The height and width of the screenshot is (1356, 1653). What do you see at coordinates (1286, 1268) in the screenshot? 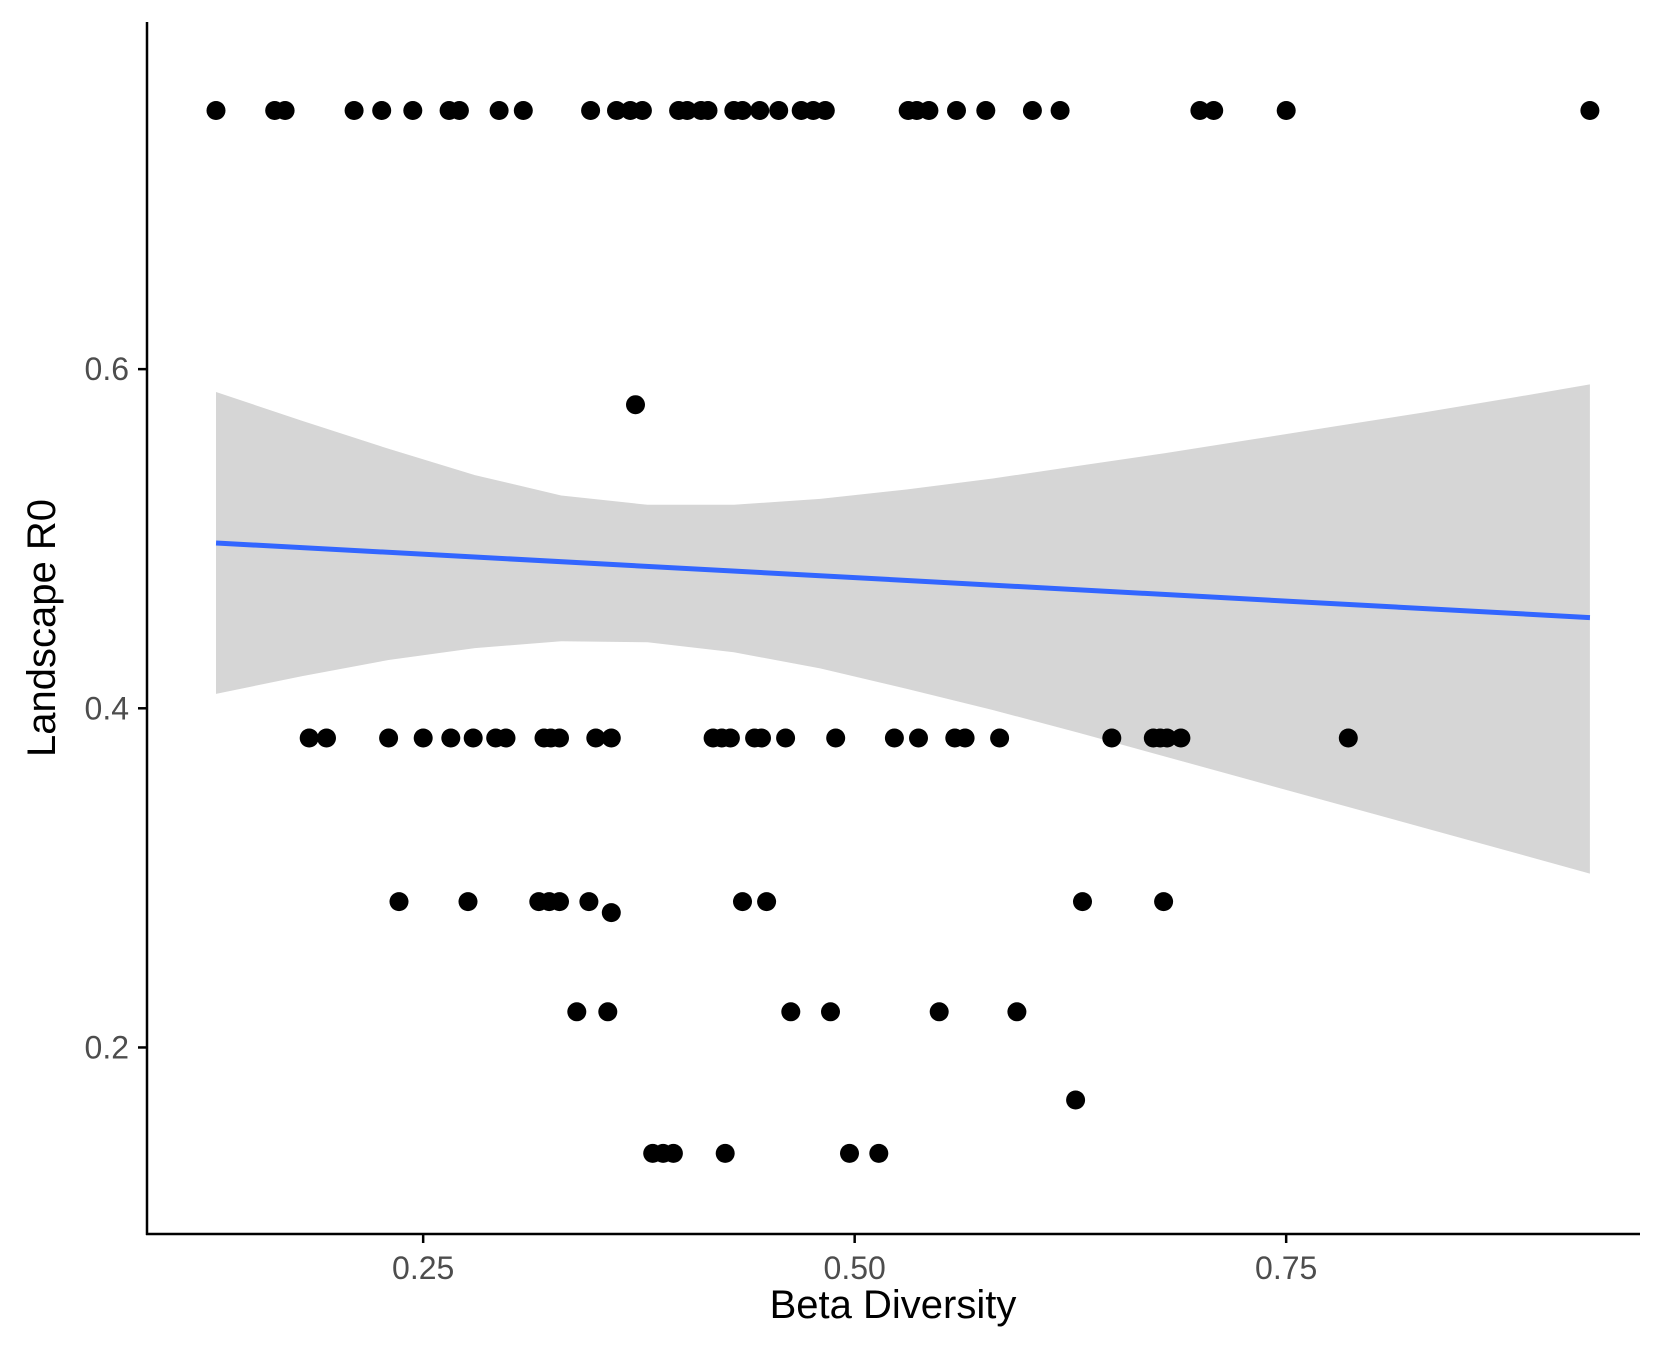
I see `x-tick-label: 0.75` at bounding box center [1286, 1268].